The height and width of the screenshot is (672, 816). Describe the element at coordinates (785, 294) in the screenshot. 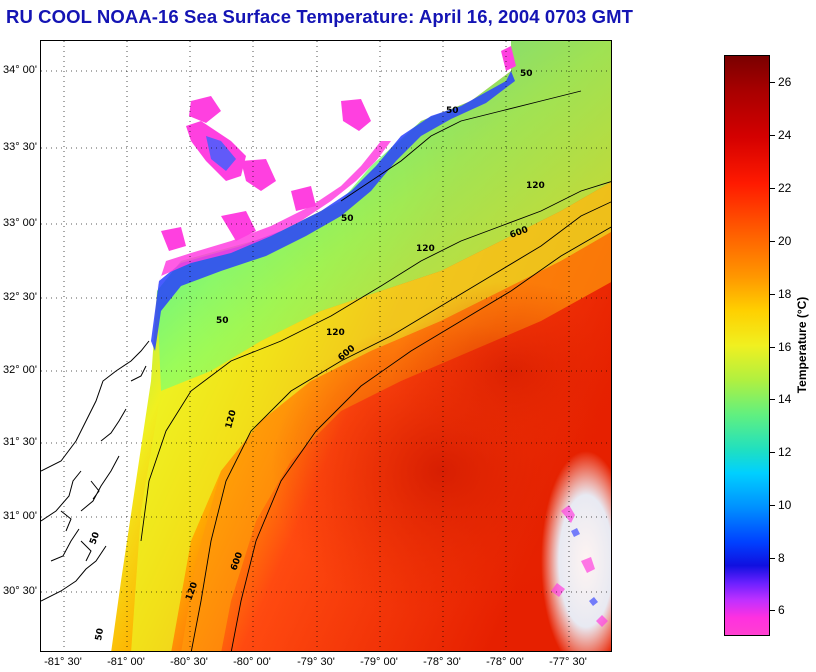

I see `colorbar-tick-label: 18` at that location.